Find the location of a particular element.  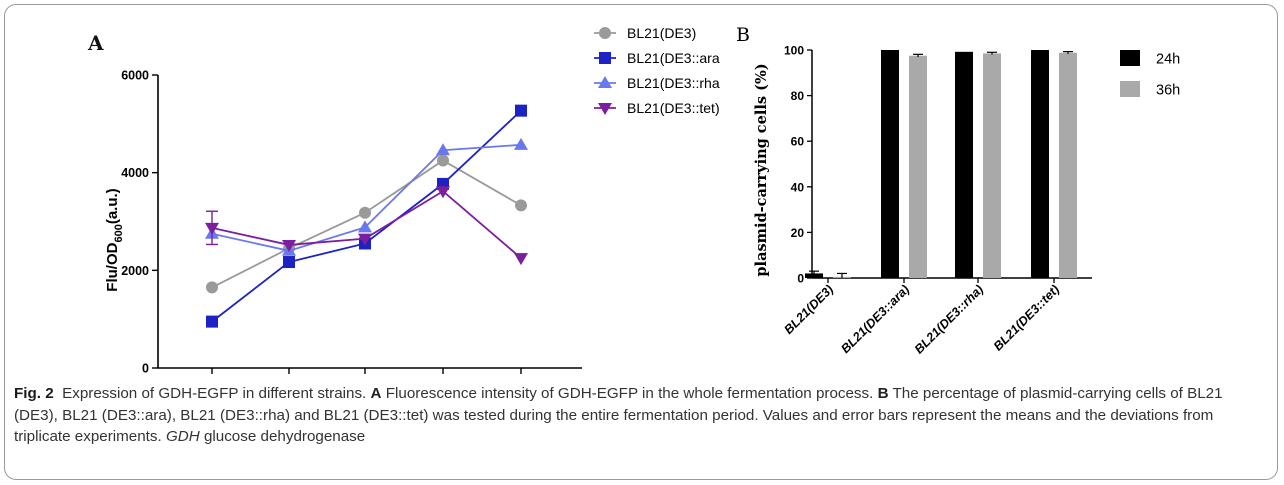

y-tick-label: 6000 is located at coordinates (135, 76).